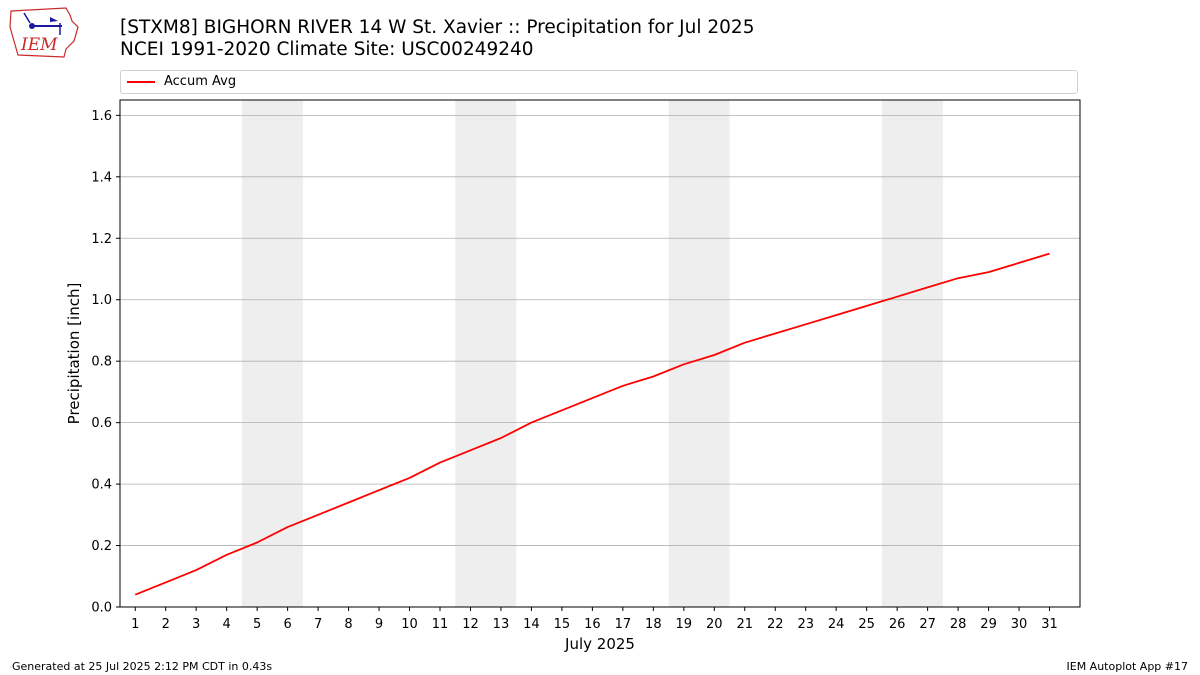 The width and height of the screenshot is (1200, 675). Describe the element at coordinates (379, 624) in the screenshot. I see `x-tick-label: 9` at that location.